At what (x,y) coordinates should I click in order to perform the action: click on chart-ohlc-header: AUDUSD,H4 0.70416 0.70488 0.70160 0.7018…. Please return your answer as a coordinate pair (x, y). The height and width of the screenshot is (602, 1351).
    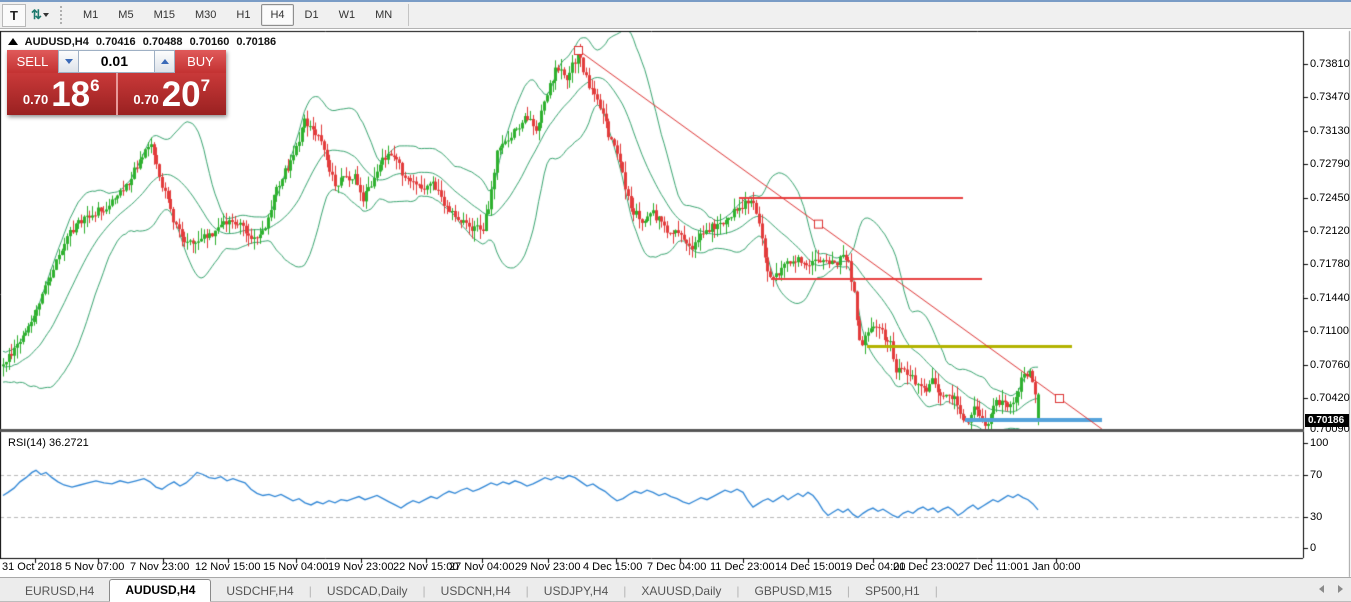
    Looking at the image, I should click on (144, 42).